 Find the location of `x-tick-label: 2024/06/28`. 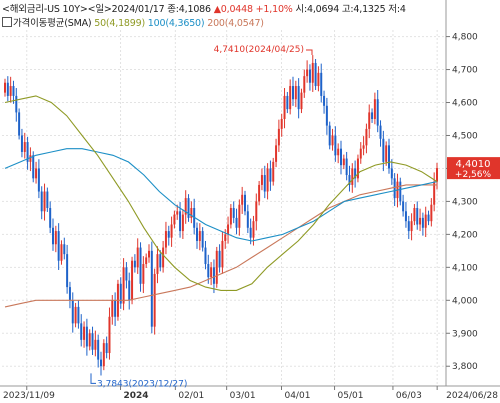

x-tick-label: 2024/06/28 is located at coordinates (472, 396).